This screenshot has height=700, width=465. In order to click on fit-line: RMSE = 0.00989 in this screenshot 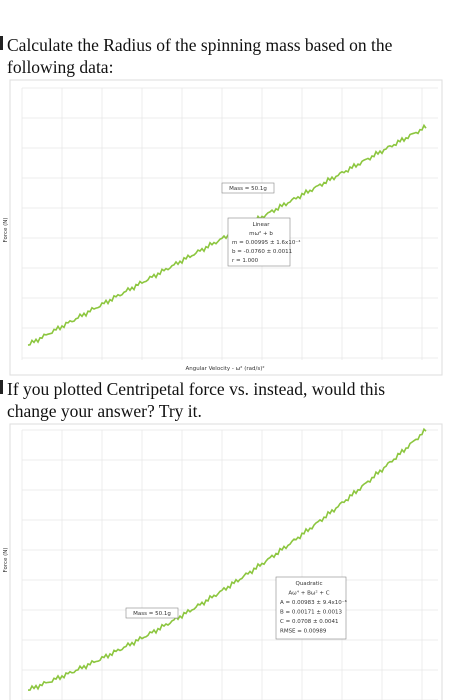, I will do `click(303, 632)`.